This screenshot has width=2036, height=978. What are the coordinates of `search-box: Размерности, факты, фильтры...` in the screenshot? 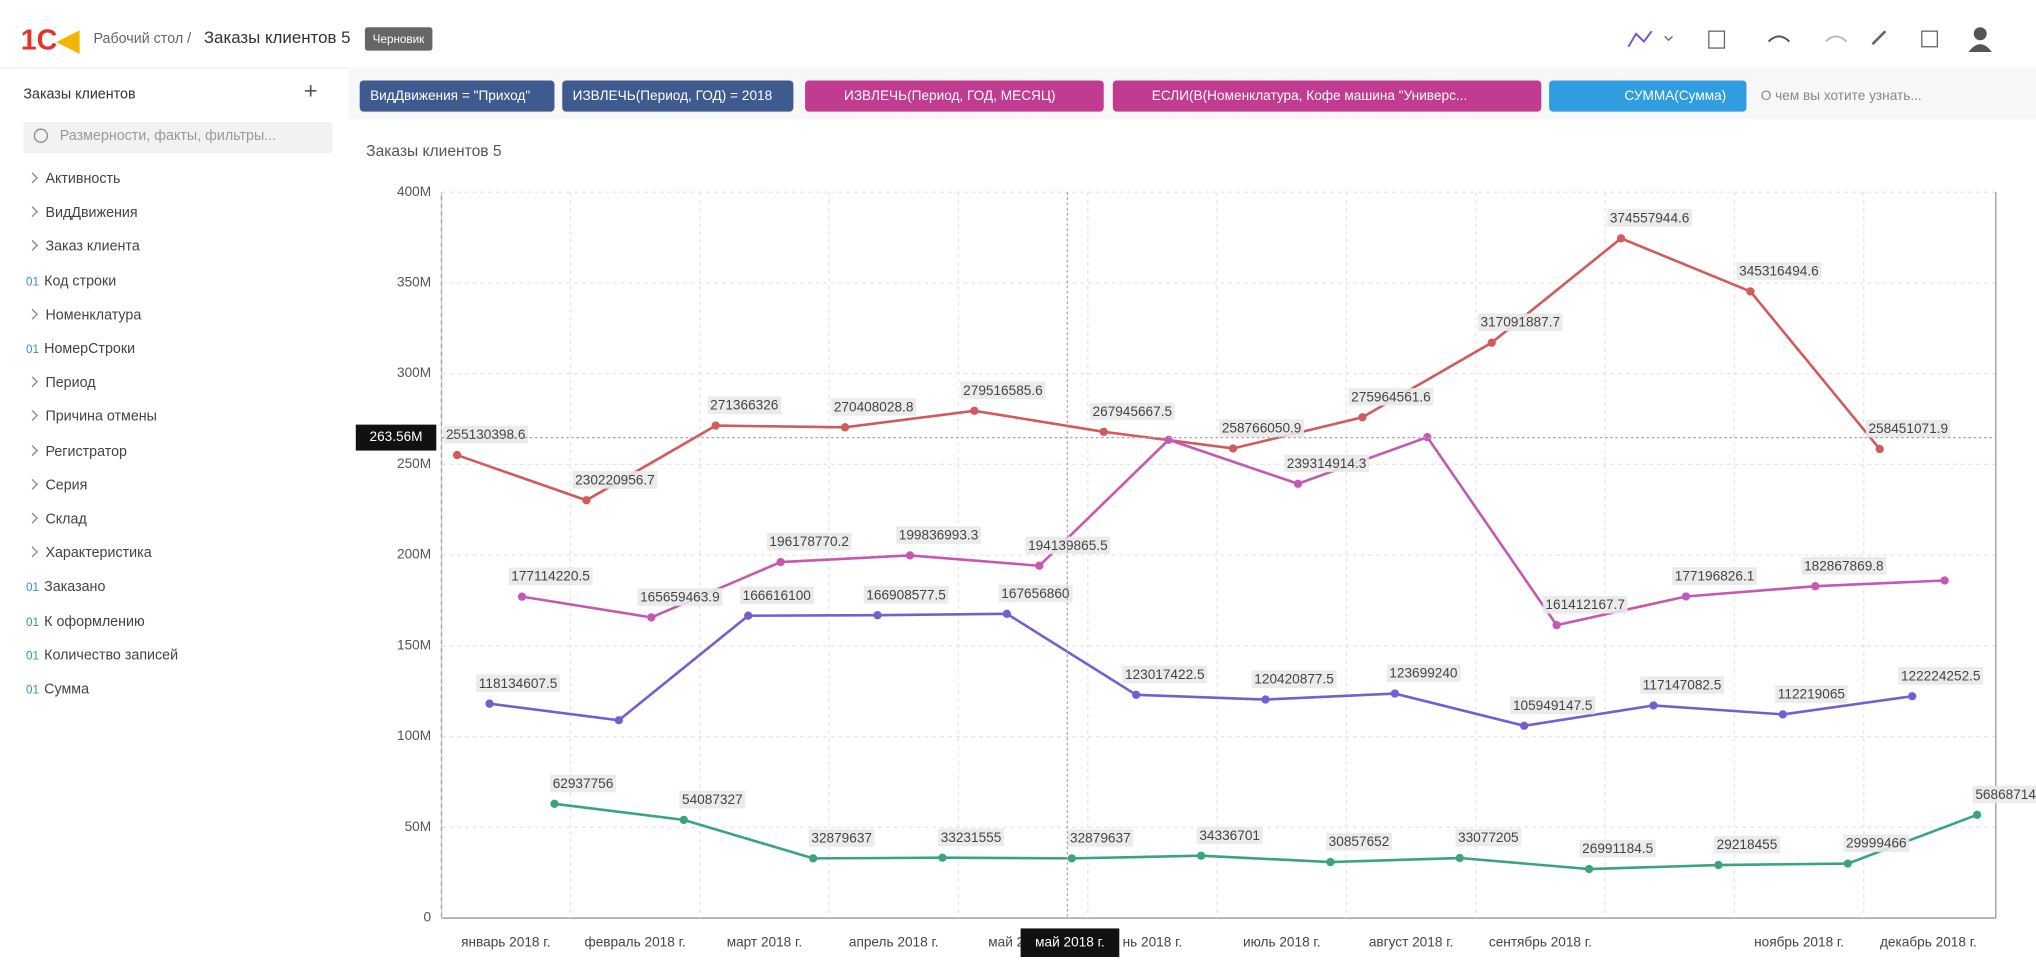 It's located at (178, 138).